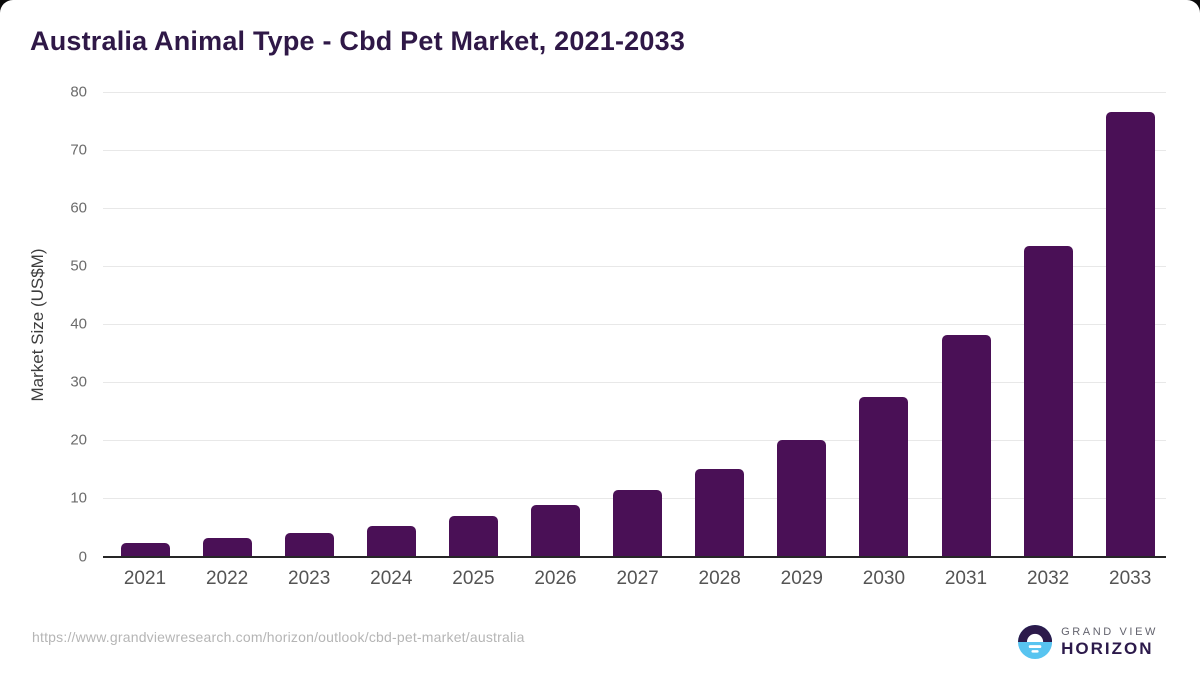 The height and width of the screenshot is (675, 1200). What do you see at coordinates (227, 547) in the screenshot?
I see `bar-2022` at bounding box center [227, 547].